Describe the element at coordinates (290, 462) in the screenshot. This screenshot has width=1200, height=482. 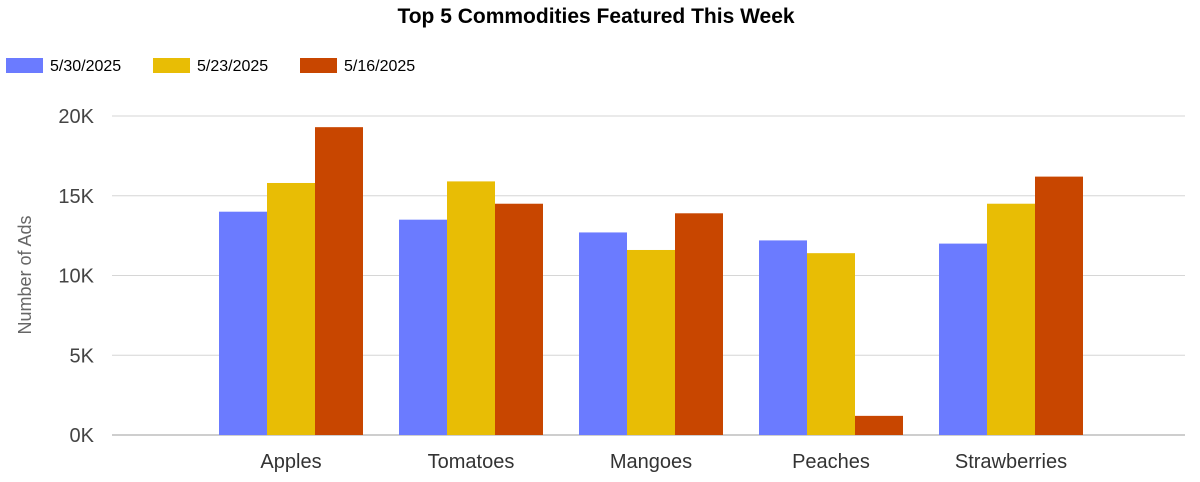
I see `x-tick-label: Apples` at that location.